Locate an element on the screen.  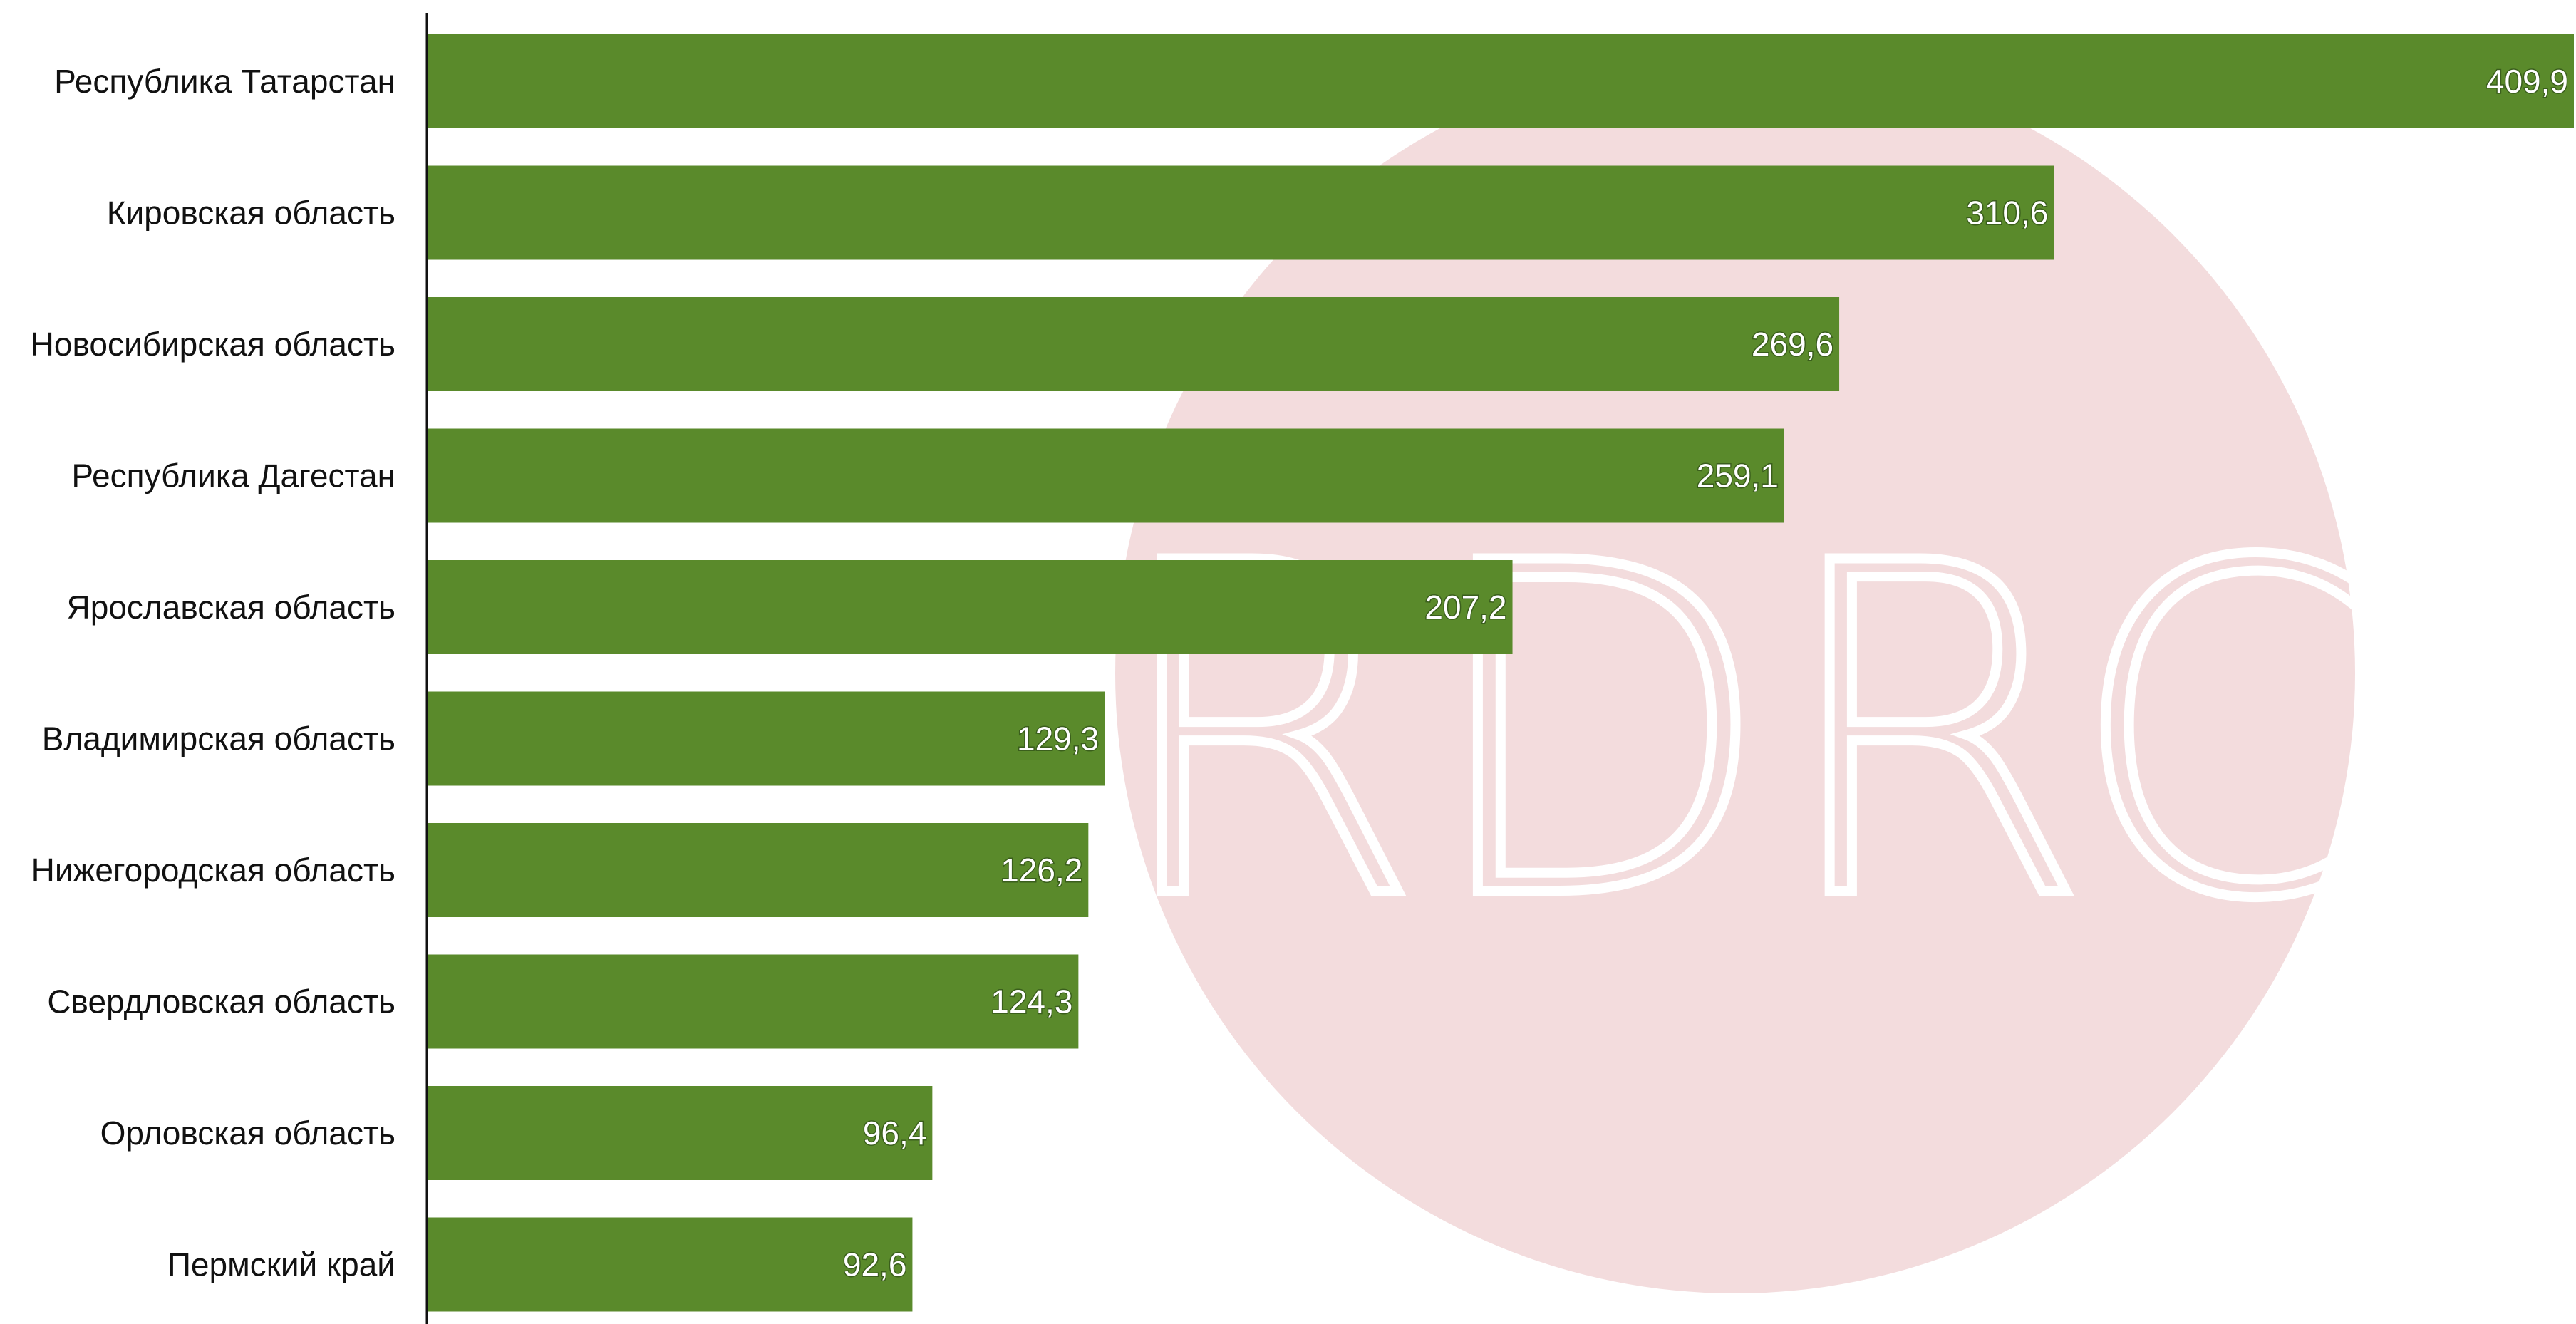
value-label-2: 310,6 is located at coordinates (2007, 213).